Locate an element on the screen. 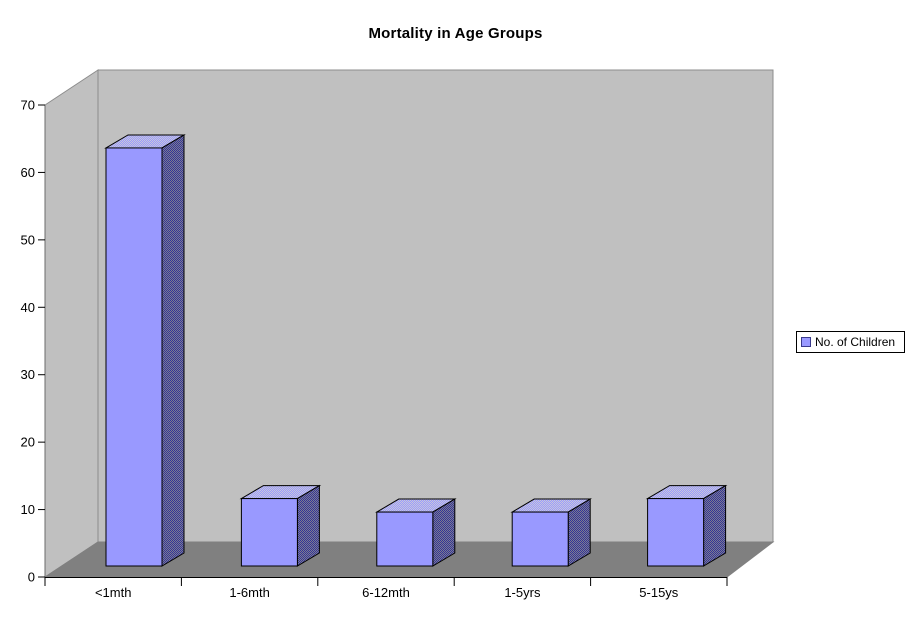 This screenshot has height=623, width=911. x-axis-category-label: 1-5yrs is located at coordinates (522, 592).